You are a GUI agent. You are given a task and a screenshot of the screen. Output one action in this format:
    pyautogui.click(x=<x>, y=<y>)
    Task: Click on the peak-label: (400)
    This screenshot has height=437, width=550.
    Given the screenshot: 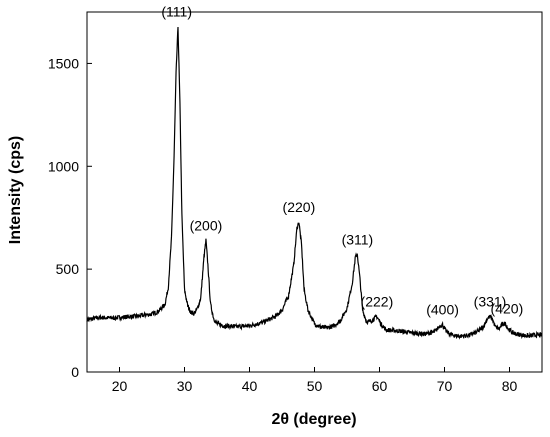 What is the action you would take?
    pyautogui.click(x=442, y=310)
    